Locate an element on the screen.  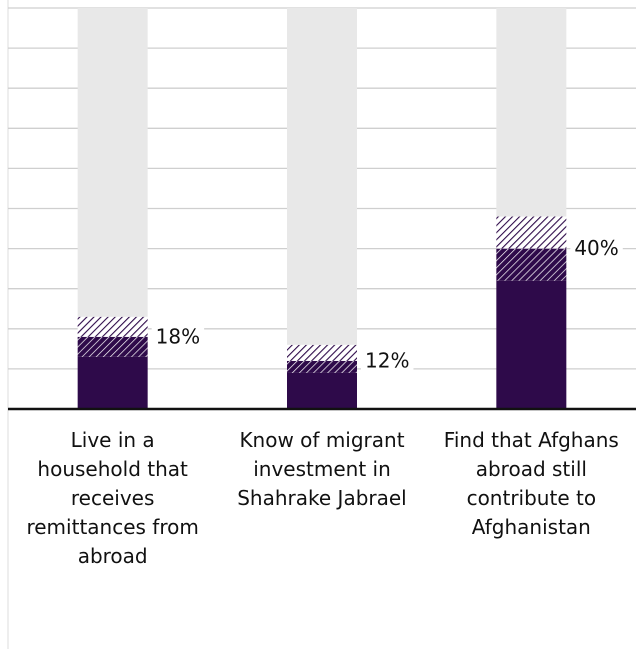
data-label: 12% is located at coordinates (387, 360).